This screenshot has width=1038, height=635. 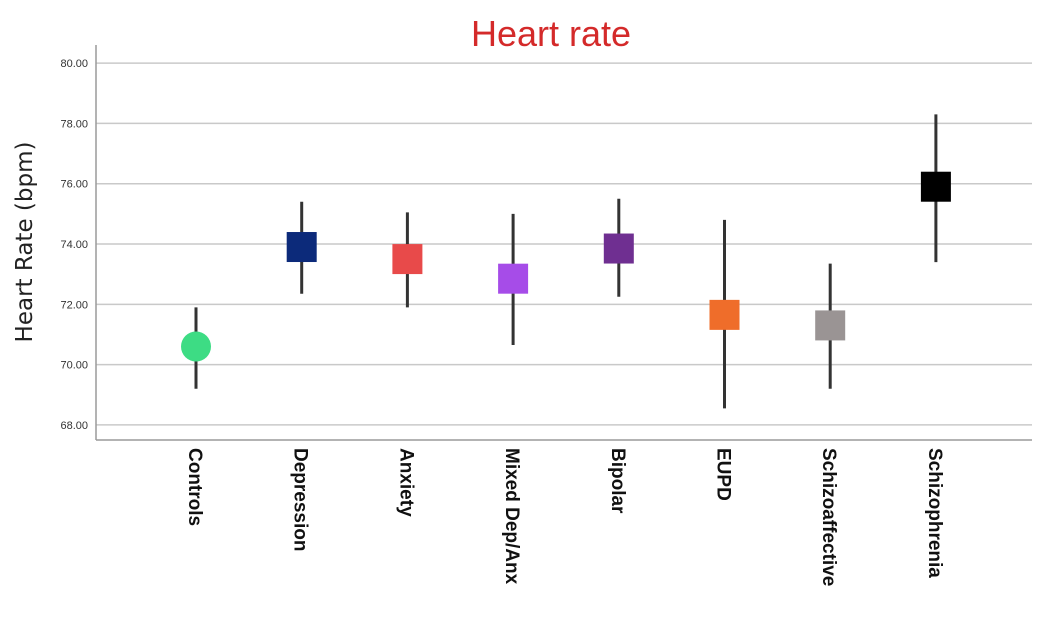 I want to click on x-category-label: Schizoaffective, so click(x=828, y=517).